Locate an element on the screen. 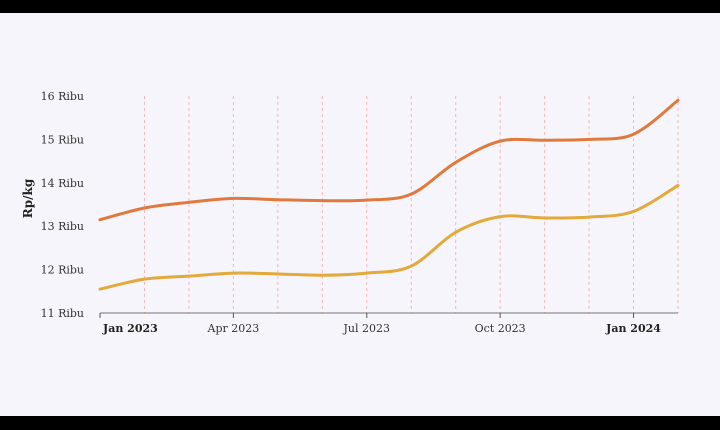 This screenshot has height=430, width=720. y-axis-label: Rp/kg is located at coordinates (28, 198).